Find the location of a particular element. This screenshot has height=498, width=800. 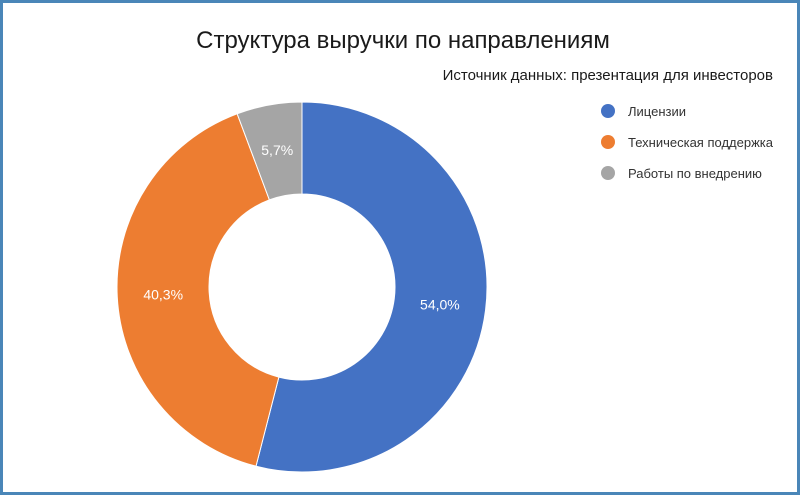

legend-item-implementation: Работы по внедрению is located at coordinates (687, 173).